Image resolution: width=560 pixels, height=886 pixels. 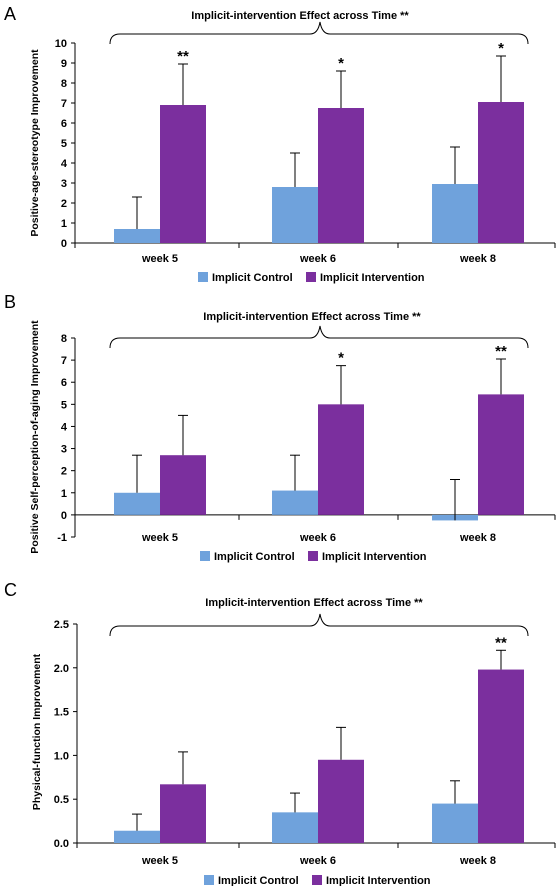 I want to click on y-tick-label: 2.5, so click(x=61, y=625).